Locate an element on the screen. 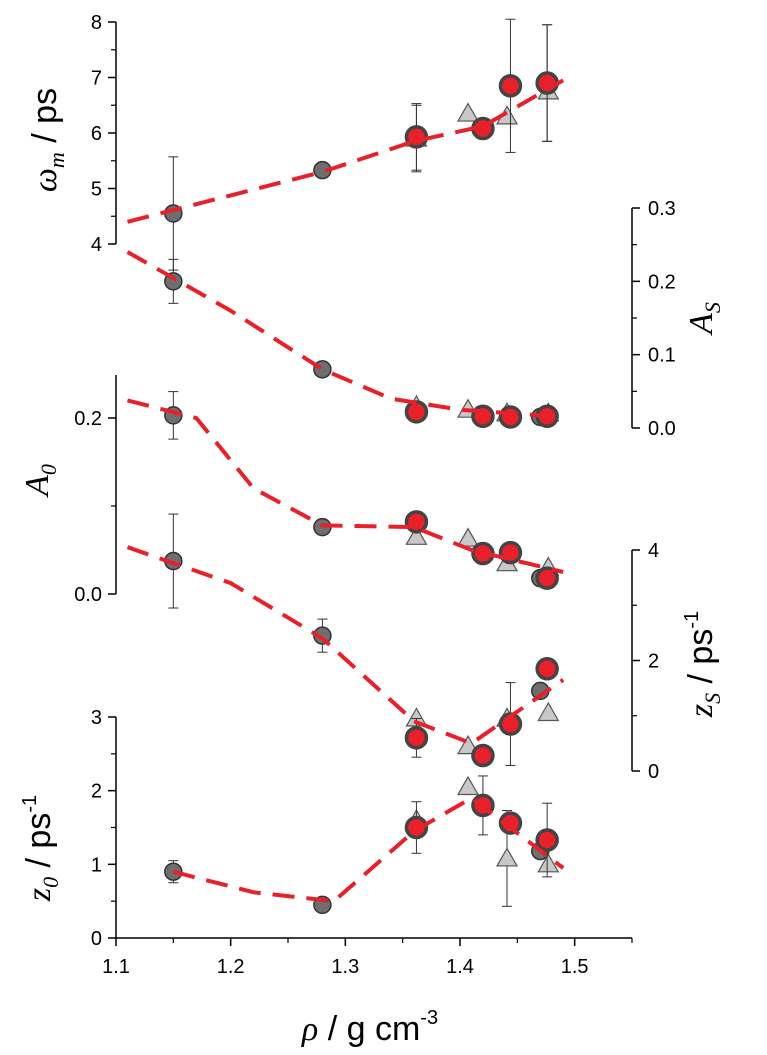  as-subscript: S is located at coordinates (712, 307).